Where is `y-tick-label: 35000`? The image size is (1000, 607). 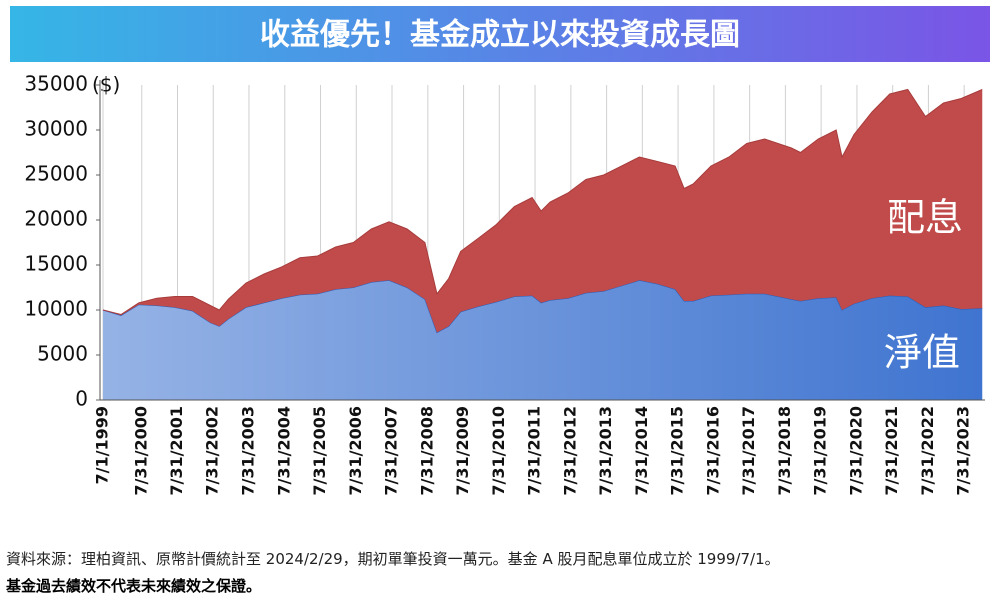
y-tick-label: 35000 is located at coordinates (56, 84).